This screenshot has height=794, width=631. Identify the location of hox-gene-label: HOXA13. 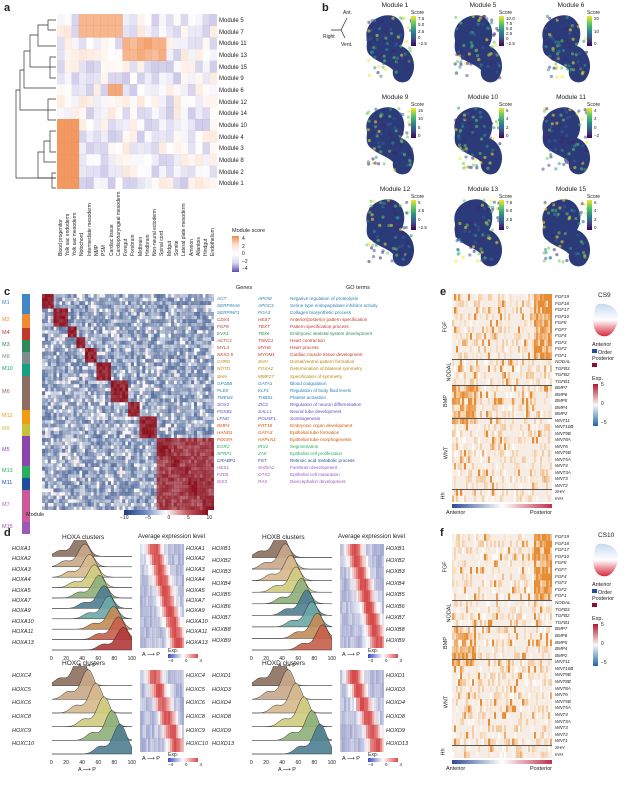
(23, 642).